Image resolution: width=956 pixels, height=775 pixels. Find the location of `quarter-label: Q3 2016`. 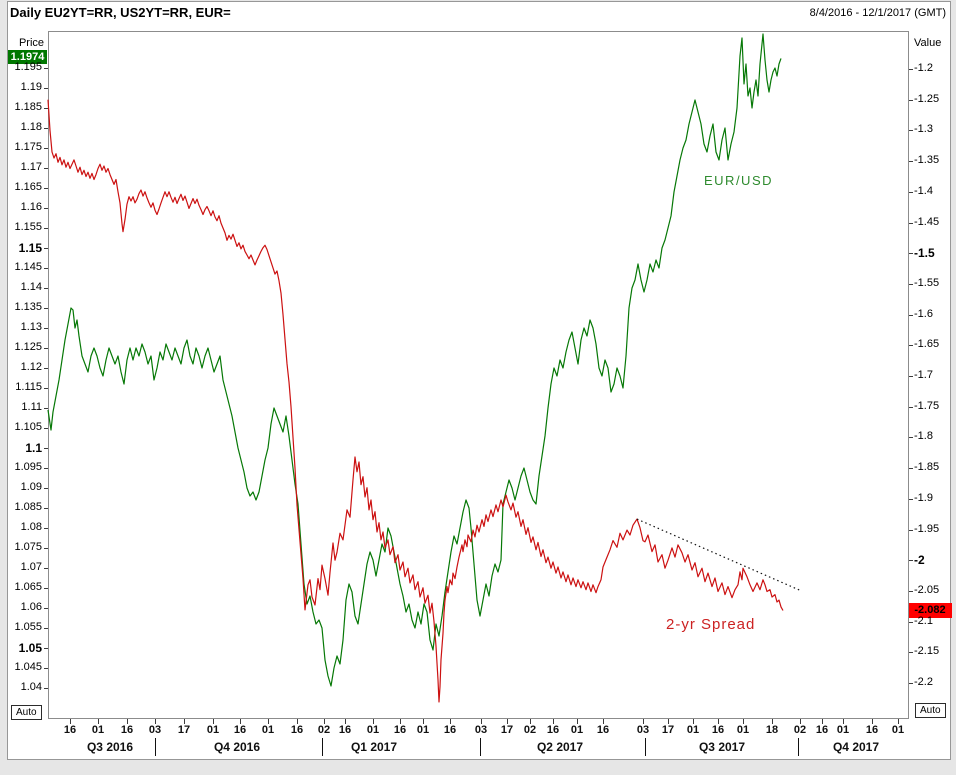

quarter-label: Q3 2016 is located at coordinates (110, 747).